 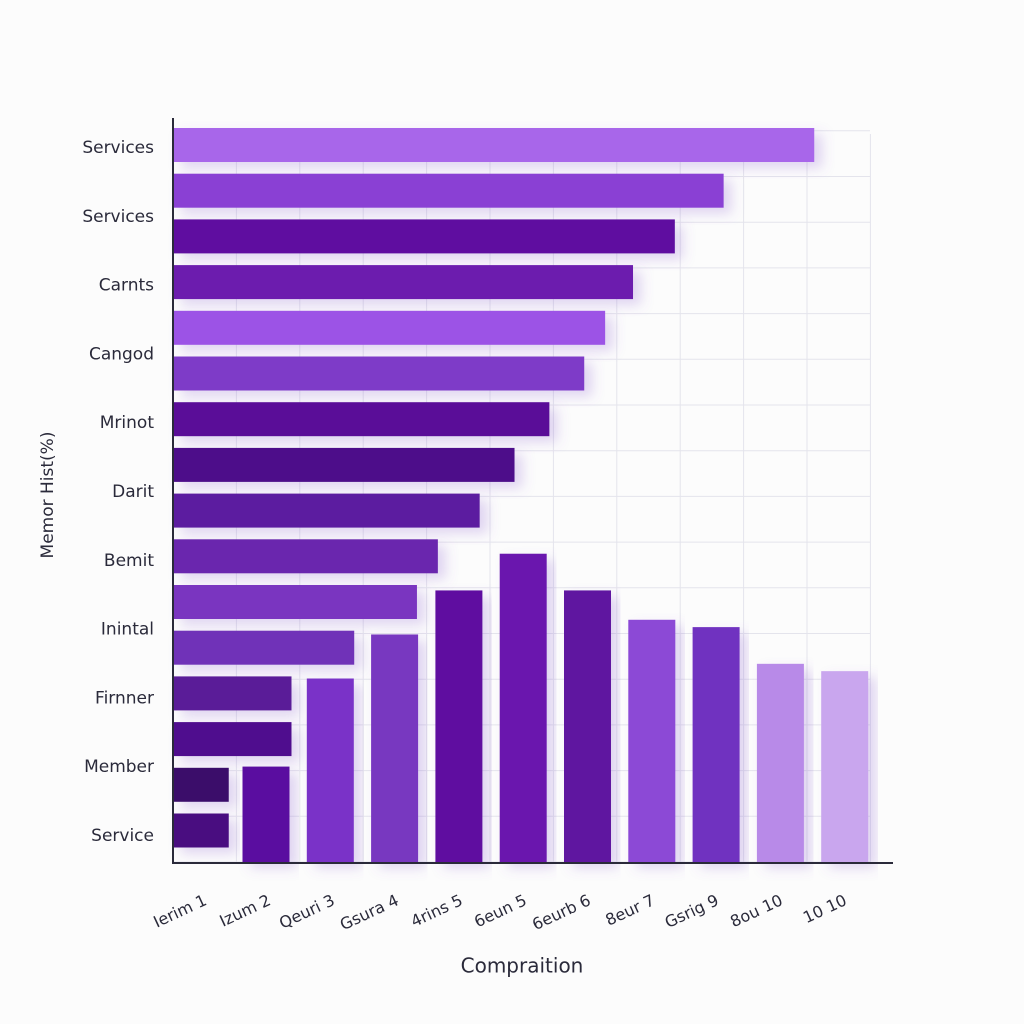 What do you see at coordinates (629, 909) in the screenshot?
I see `x-tick-label: 8eur 7` at bounding box center [629, 909].